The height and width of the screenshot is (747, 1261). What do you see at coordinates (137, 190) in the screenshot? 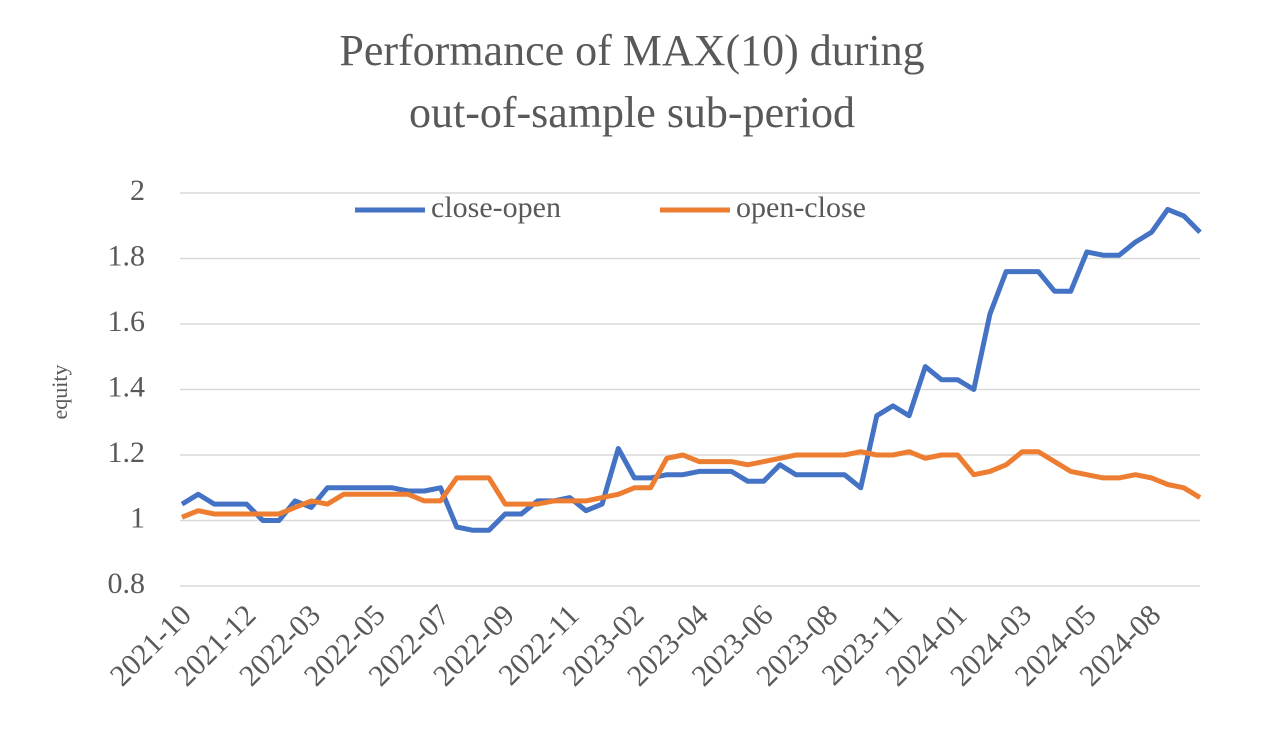
I see `y-tick-label: 2` at bounding box center [137, 190].